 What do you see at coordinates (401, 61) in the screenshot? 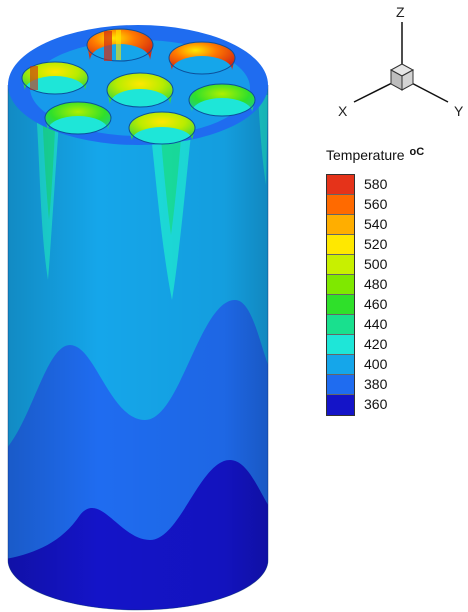
I see `axis-orientation-triad: Z X Y` at bounding box center [401, 61].